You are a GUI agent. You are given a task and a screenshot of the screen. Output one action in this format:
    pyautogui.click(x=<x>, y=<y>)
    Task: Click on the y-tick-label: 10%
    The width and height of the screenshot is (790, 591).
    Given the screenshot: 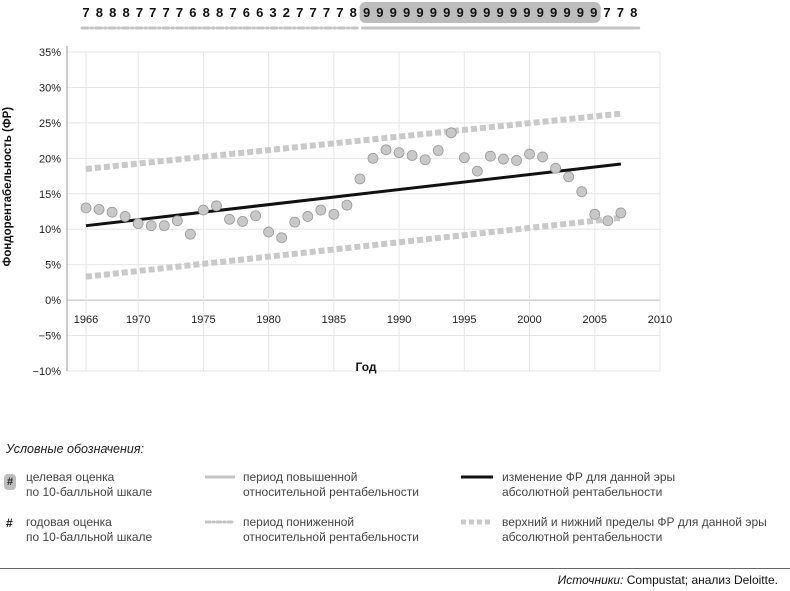 What is the action you would take?
    pyautogui.click(x=50, y=230)
    